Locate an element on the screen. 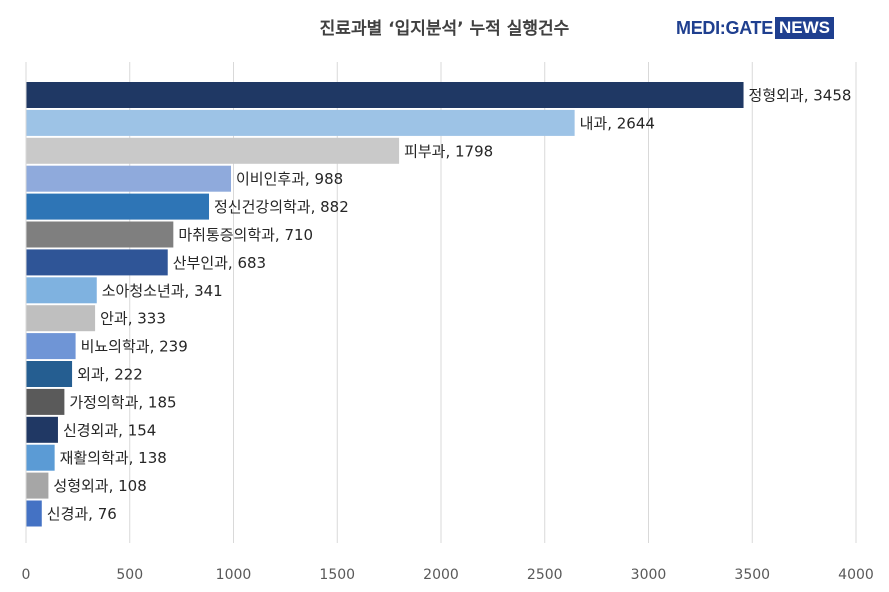  bar-data-label: 성형외과, 108 is located at coordinates (99, 486).